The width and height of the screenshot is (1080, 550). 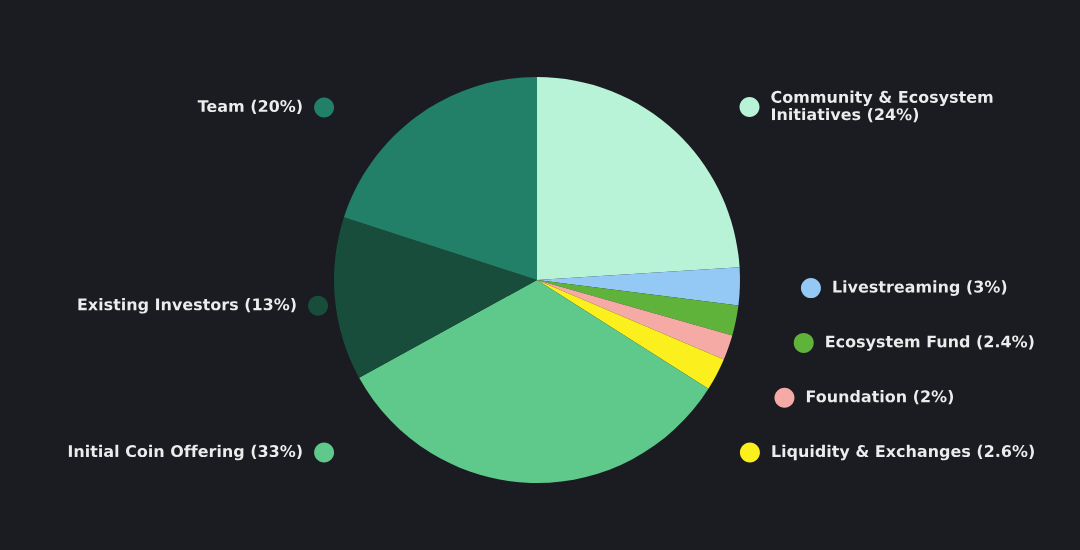 I want to click on legend-label: Ecosystem Fund (2.4%), so click(x=930, y=343).